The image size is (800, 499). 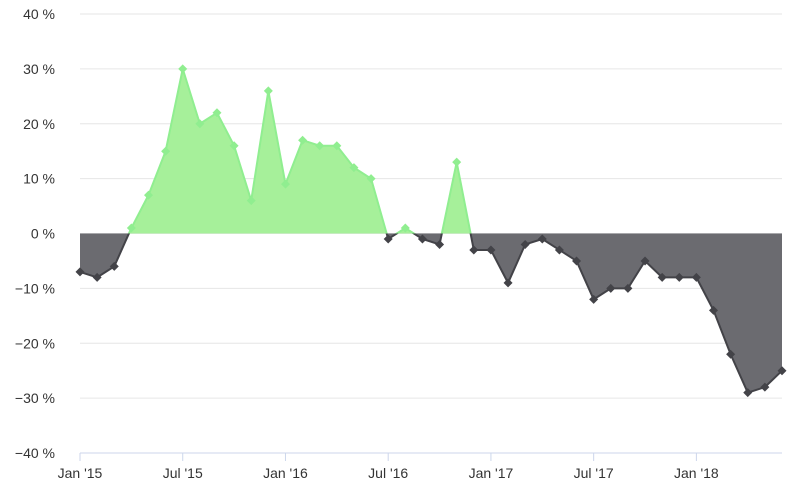 I want to click on positive-line, so click(x=299, y=149).